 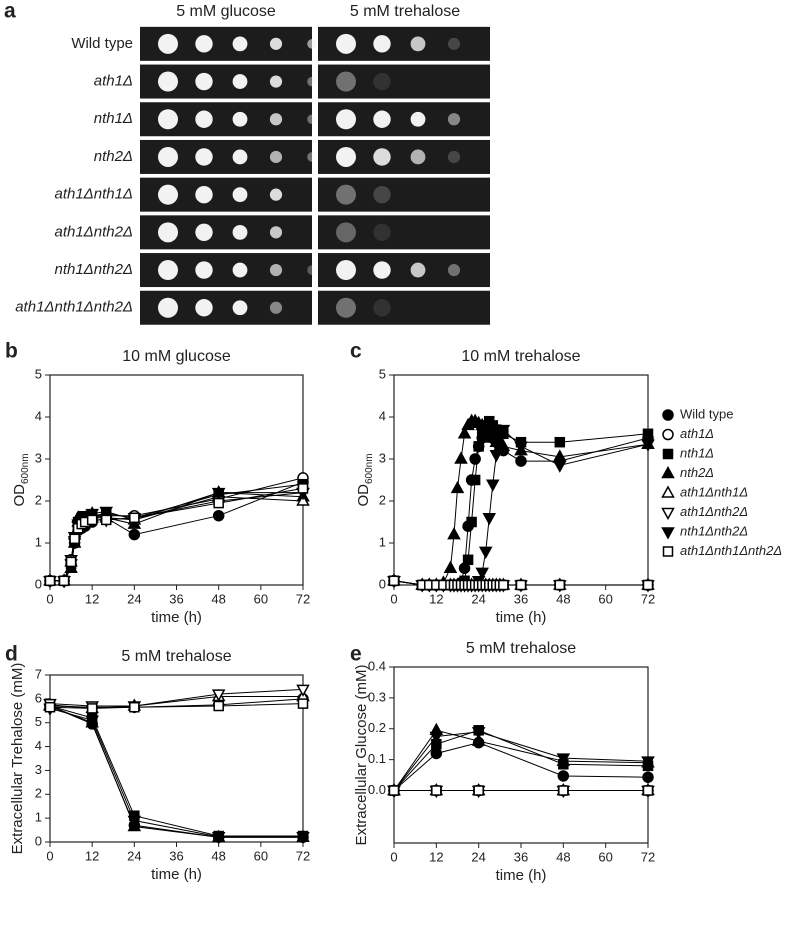 What do you see at coordinates (113, 81) in the screenshot?
I see `row-label: ath1Δ` at bounding box center [113, 81].